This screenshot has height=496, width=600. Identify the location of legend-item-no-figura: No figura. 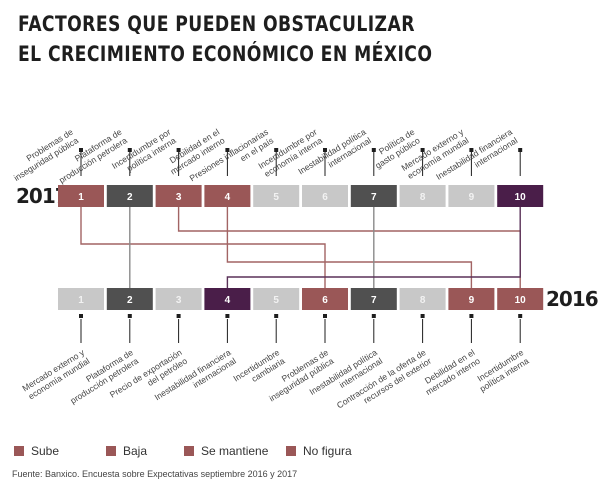
(319, 451).